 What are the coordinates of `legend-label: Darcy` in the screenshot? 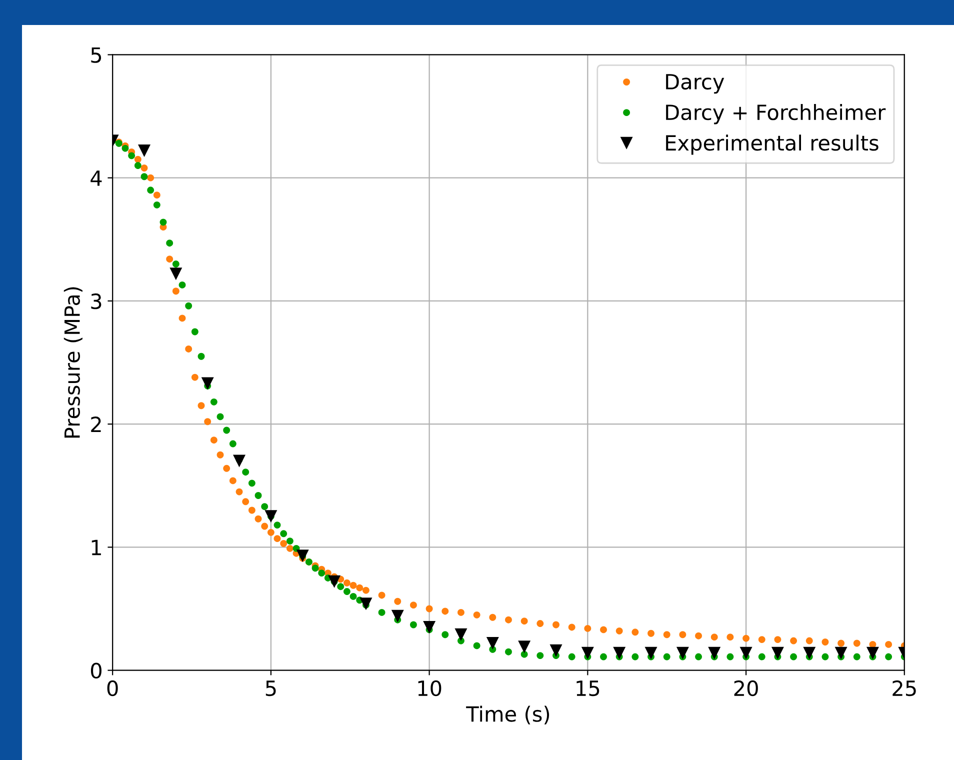 It's located at (695, 84).